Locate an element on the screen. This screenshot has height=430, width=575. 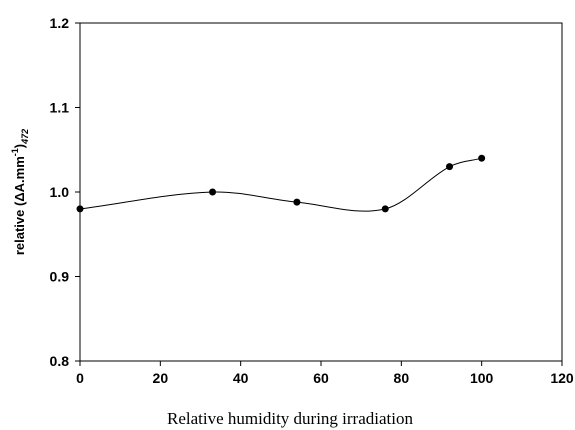
y-tick-label: 1.1 is located at coordinates (60, 108).